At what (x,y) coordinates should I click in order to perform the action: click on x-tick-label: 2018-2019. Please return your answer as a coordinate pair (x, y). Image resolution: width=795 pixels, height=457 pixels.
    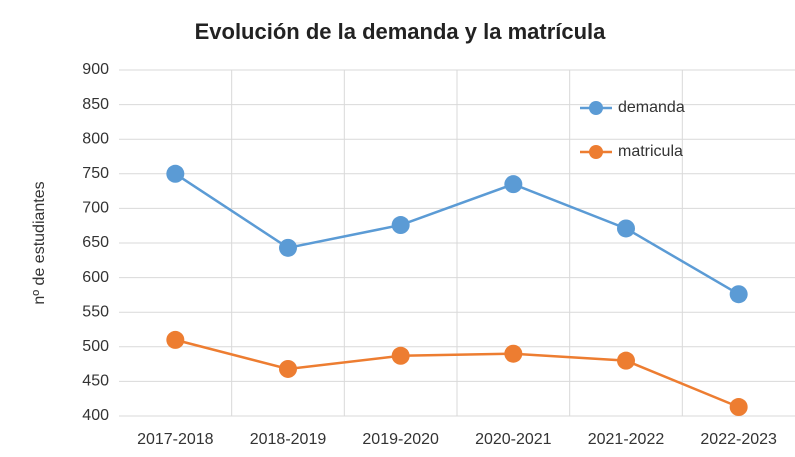
    Looking at the image, I should click on (288, 439).